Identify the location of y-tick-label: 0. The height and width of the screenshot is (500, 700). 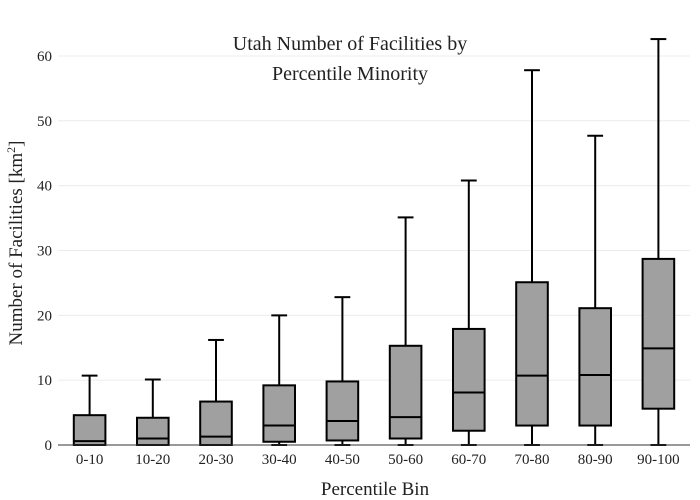
(49, 446).